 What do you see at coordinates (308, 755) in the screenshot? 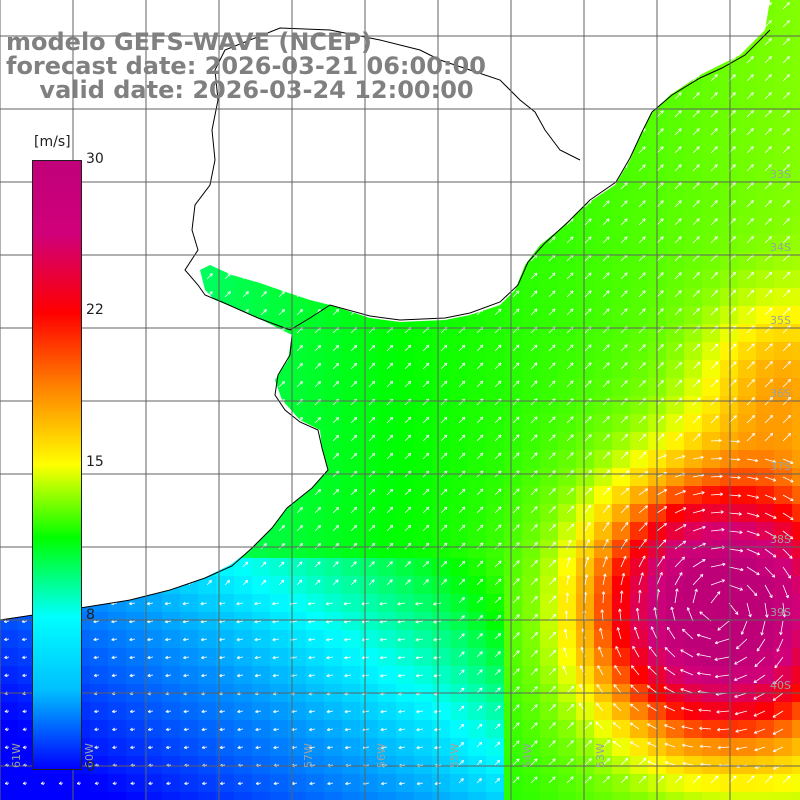
I see `longitude-label: 57W` at bounding box center [308, 755].